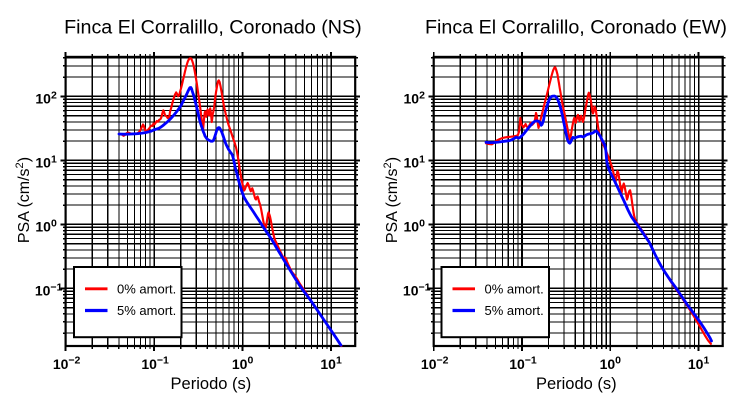 The width and height of the screenshot is (730, 400). What do you see at coordinates (576, 28) in the screenshot?
I see `svg-text:Finca El Corralillo, Coronado: Finca El Corralillo, Coronado (EW)` at bounding box center [576, 28].